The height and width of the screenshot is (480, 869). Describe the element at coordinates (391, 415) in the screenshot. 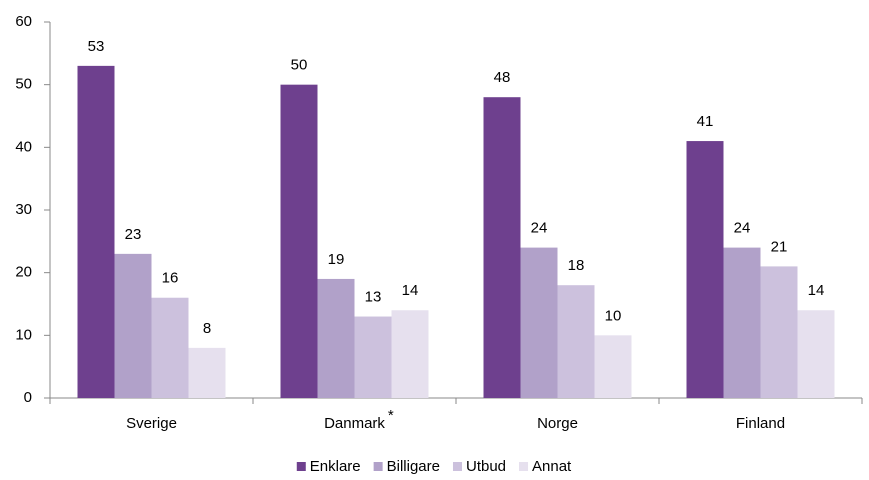

I see `annotation: *` at that location.